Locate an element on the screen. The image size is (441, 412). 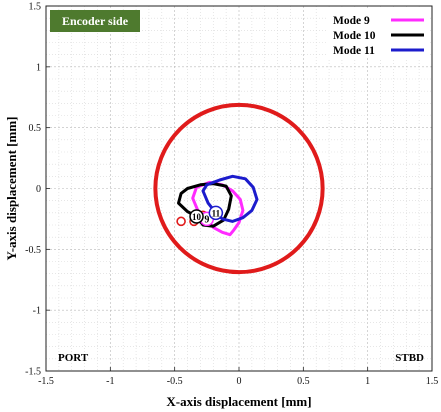
y-tick-labels: -1.5 -1 -0.5 0 0.5 1 1.5 is located at coordinates (37, 190).